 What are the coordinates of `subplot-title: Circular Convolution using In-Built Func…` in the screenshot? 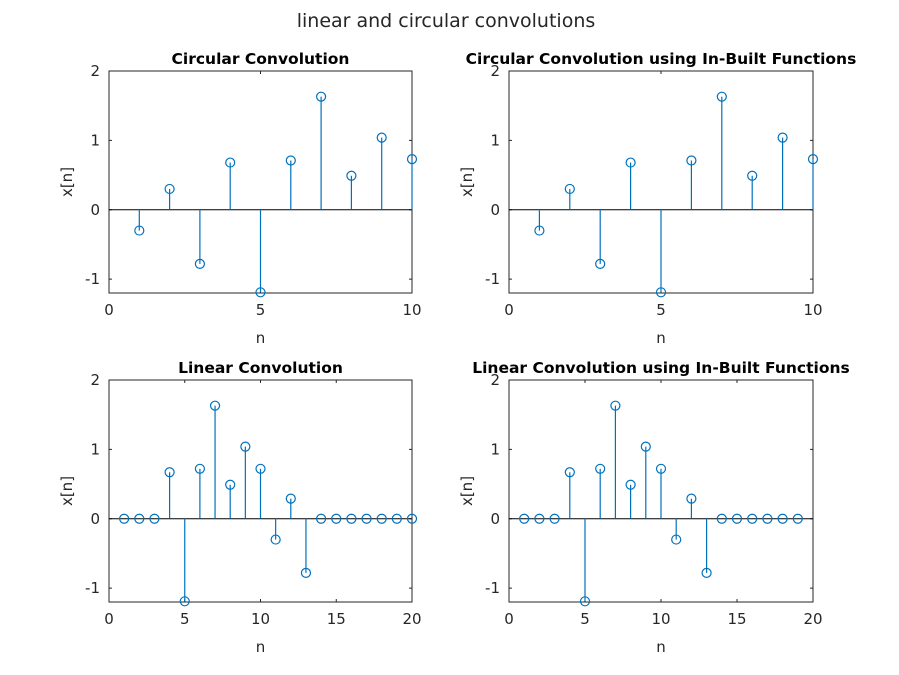 It's located at (661, 59).